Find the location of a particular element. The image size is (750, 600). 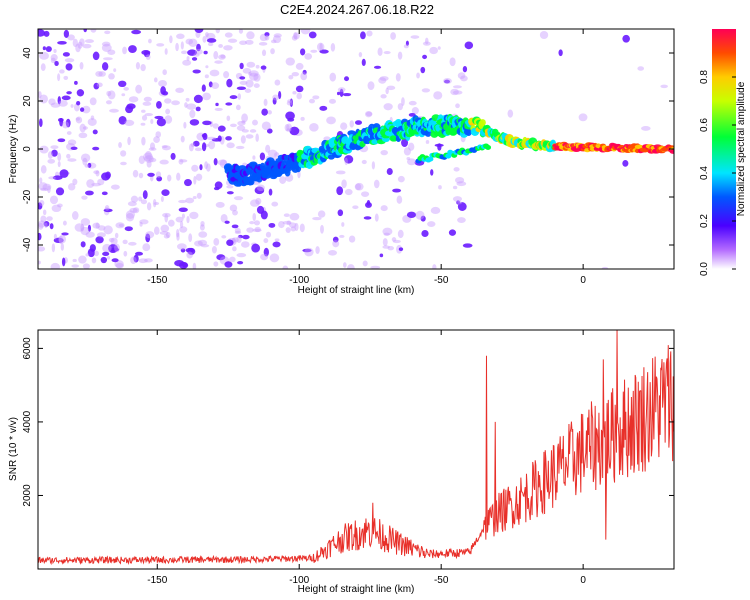

colorbar-label: Normalized spectral amplitude is located at coordinates (741, 148).